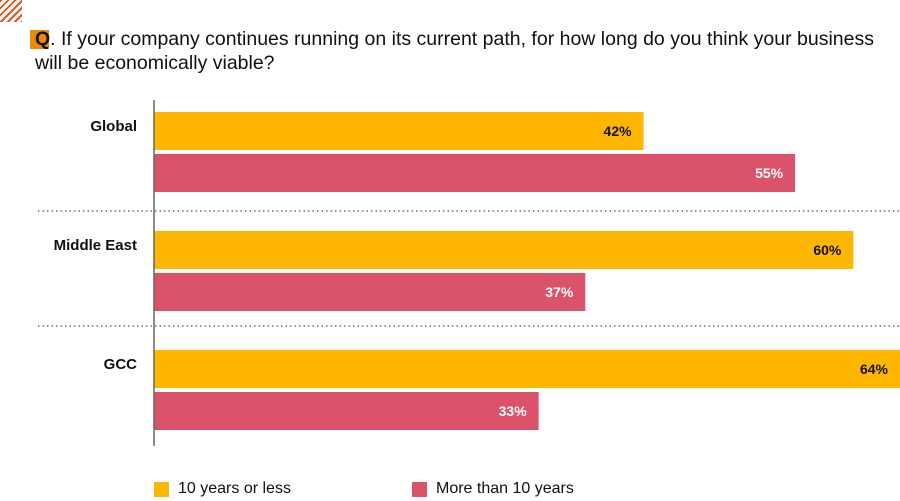  I want to click on legend-item-series-1: 10 years or less, so click(222, 489).